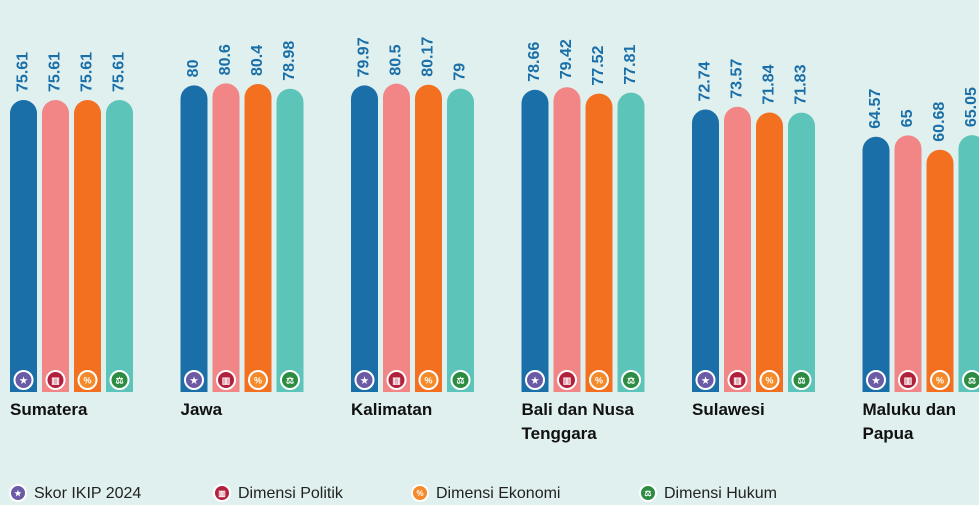  Describe the element at coordinates (428, 57) in the screenshot. I see `value-label: 80.17` at that location.